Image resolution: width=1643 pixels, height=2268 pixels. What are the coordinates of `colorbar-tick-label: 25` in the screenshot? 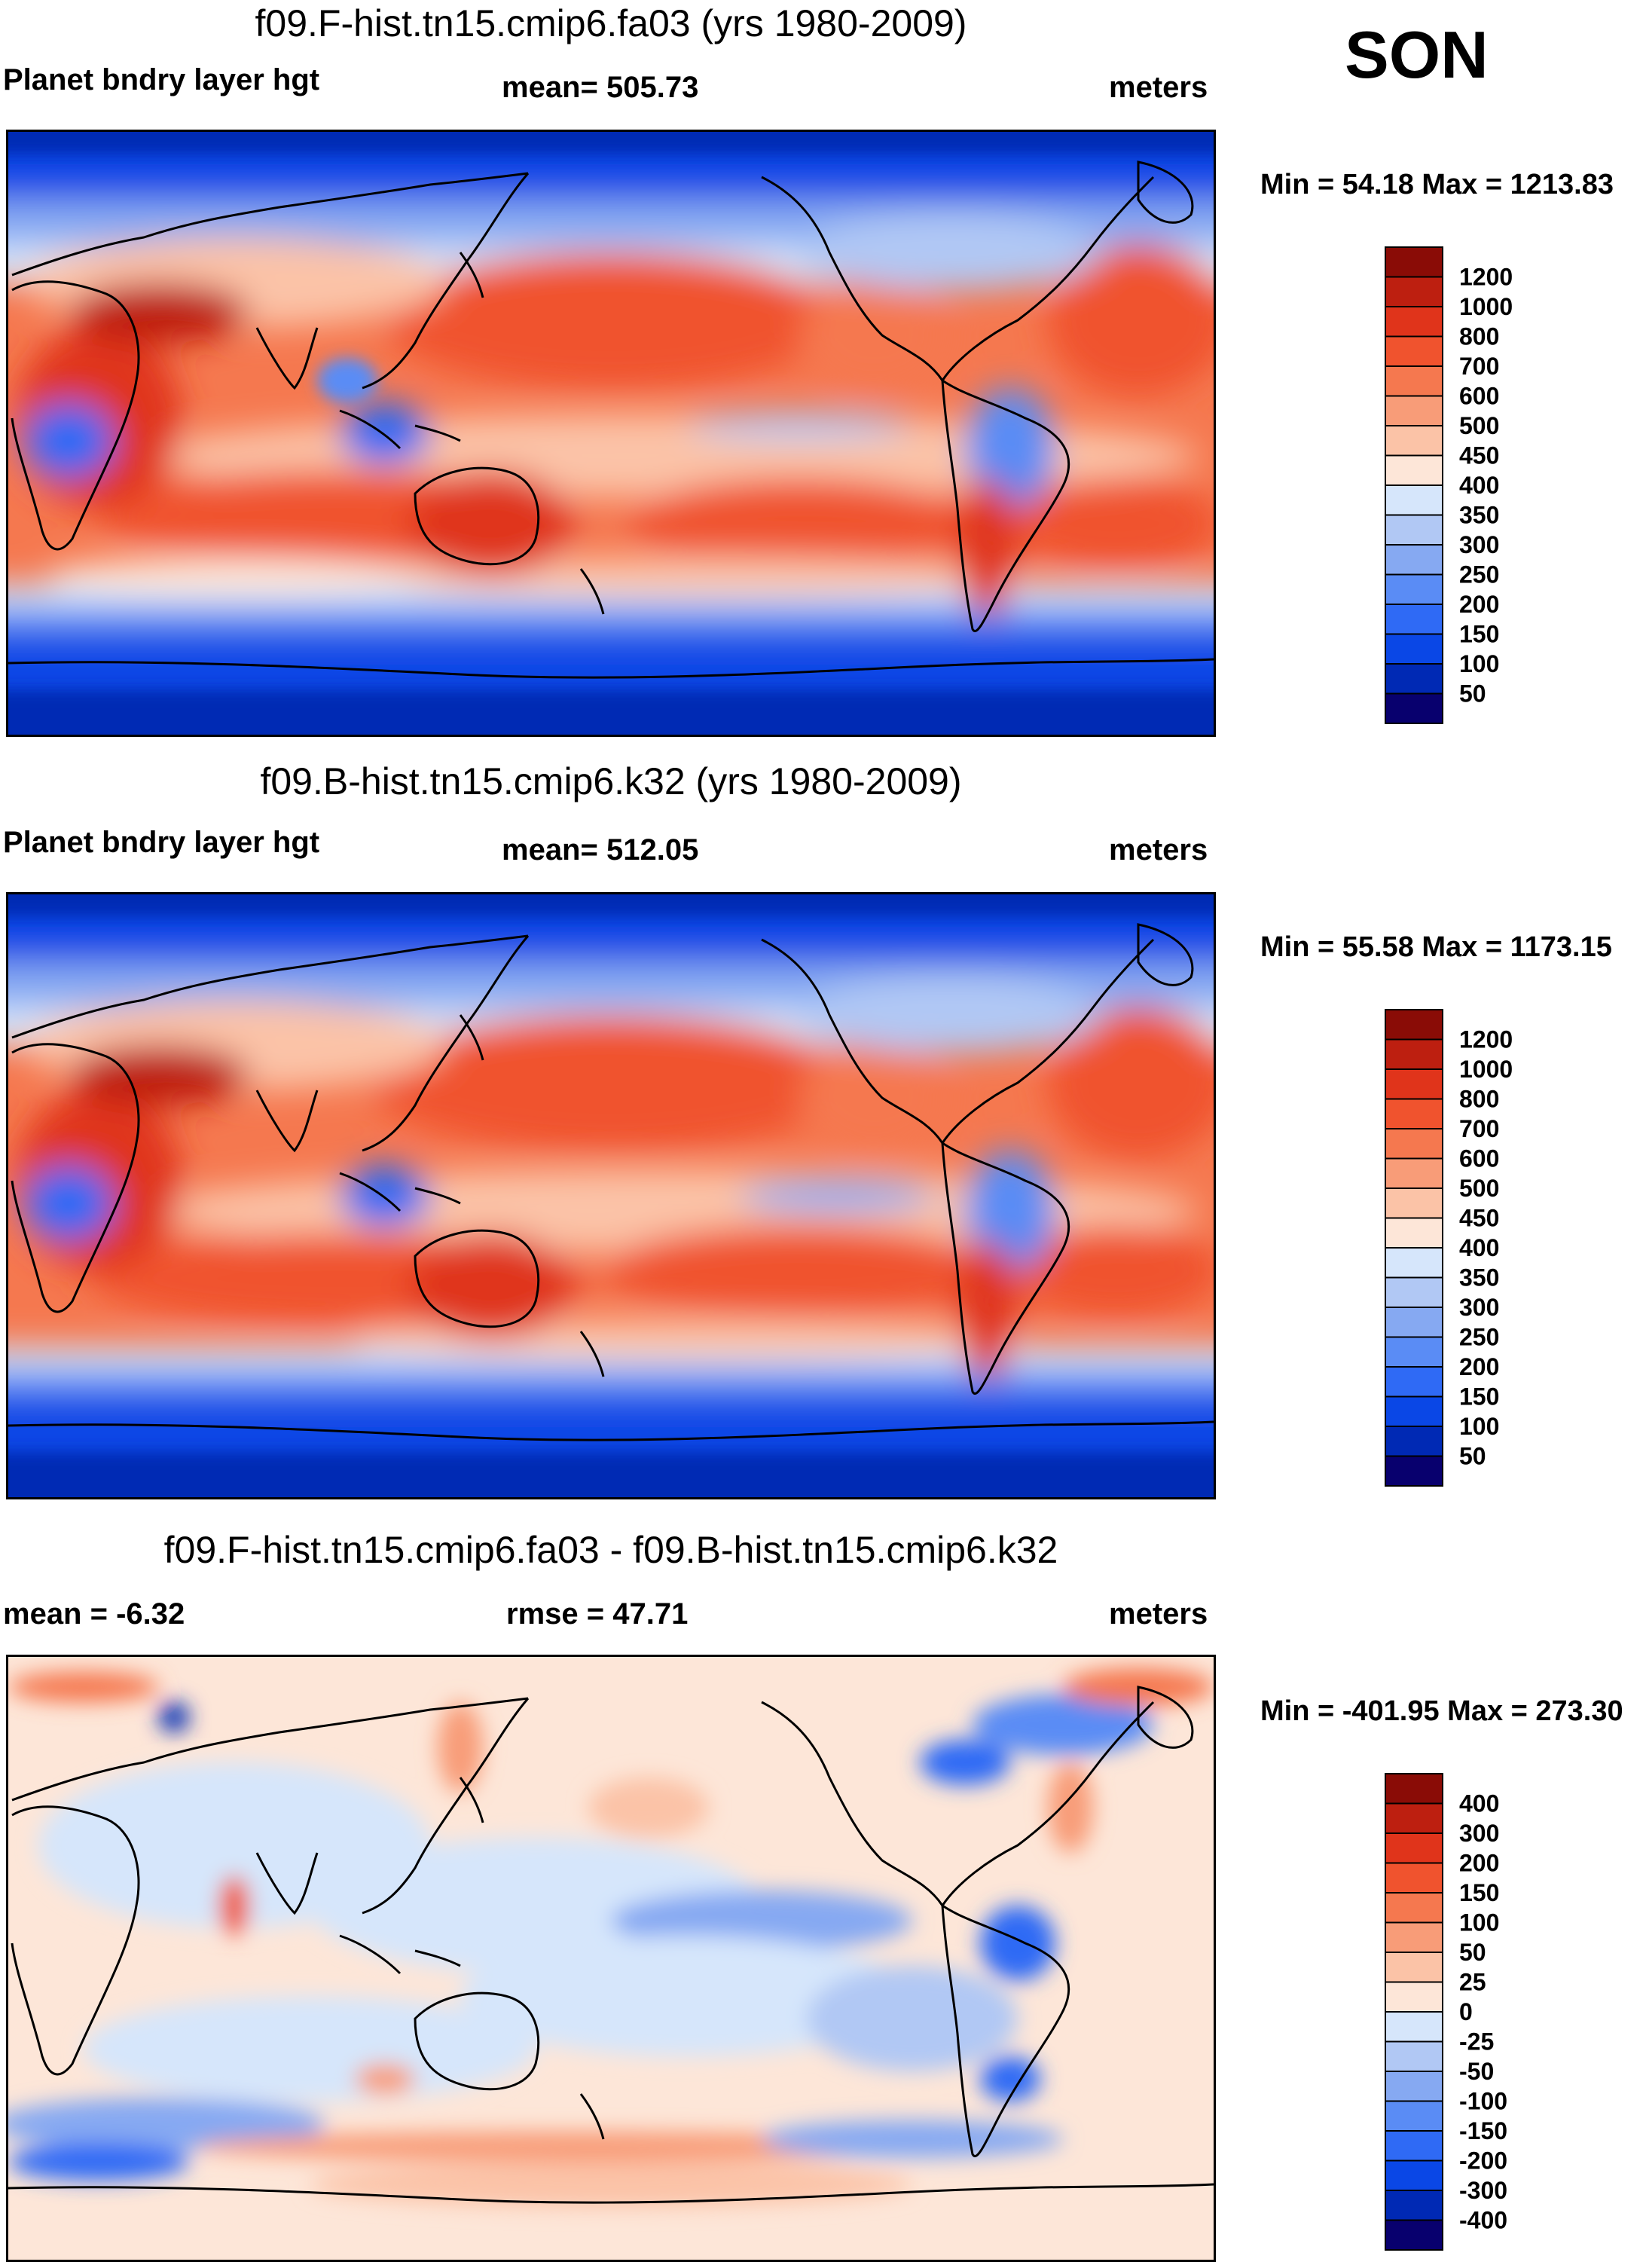 It's located at (1472, 1982).